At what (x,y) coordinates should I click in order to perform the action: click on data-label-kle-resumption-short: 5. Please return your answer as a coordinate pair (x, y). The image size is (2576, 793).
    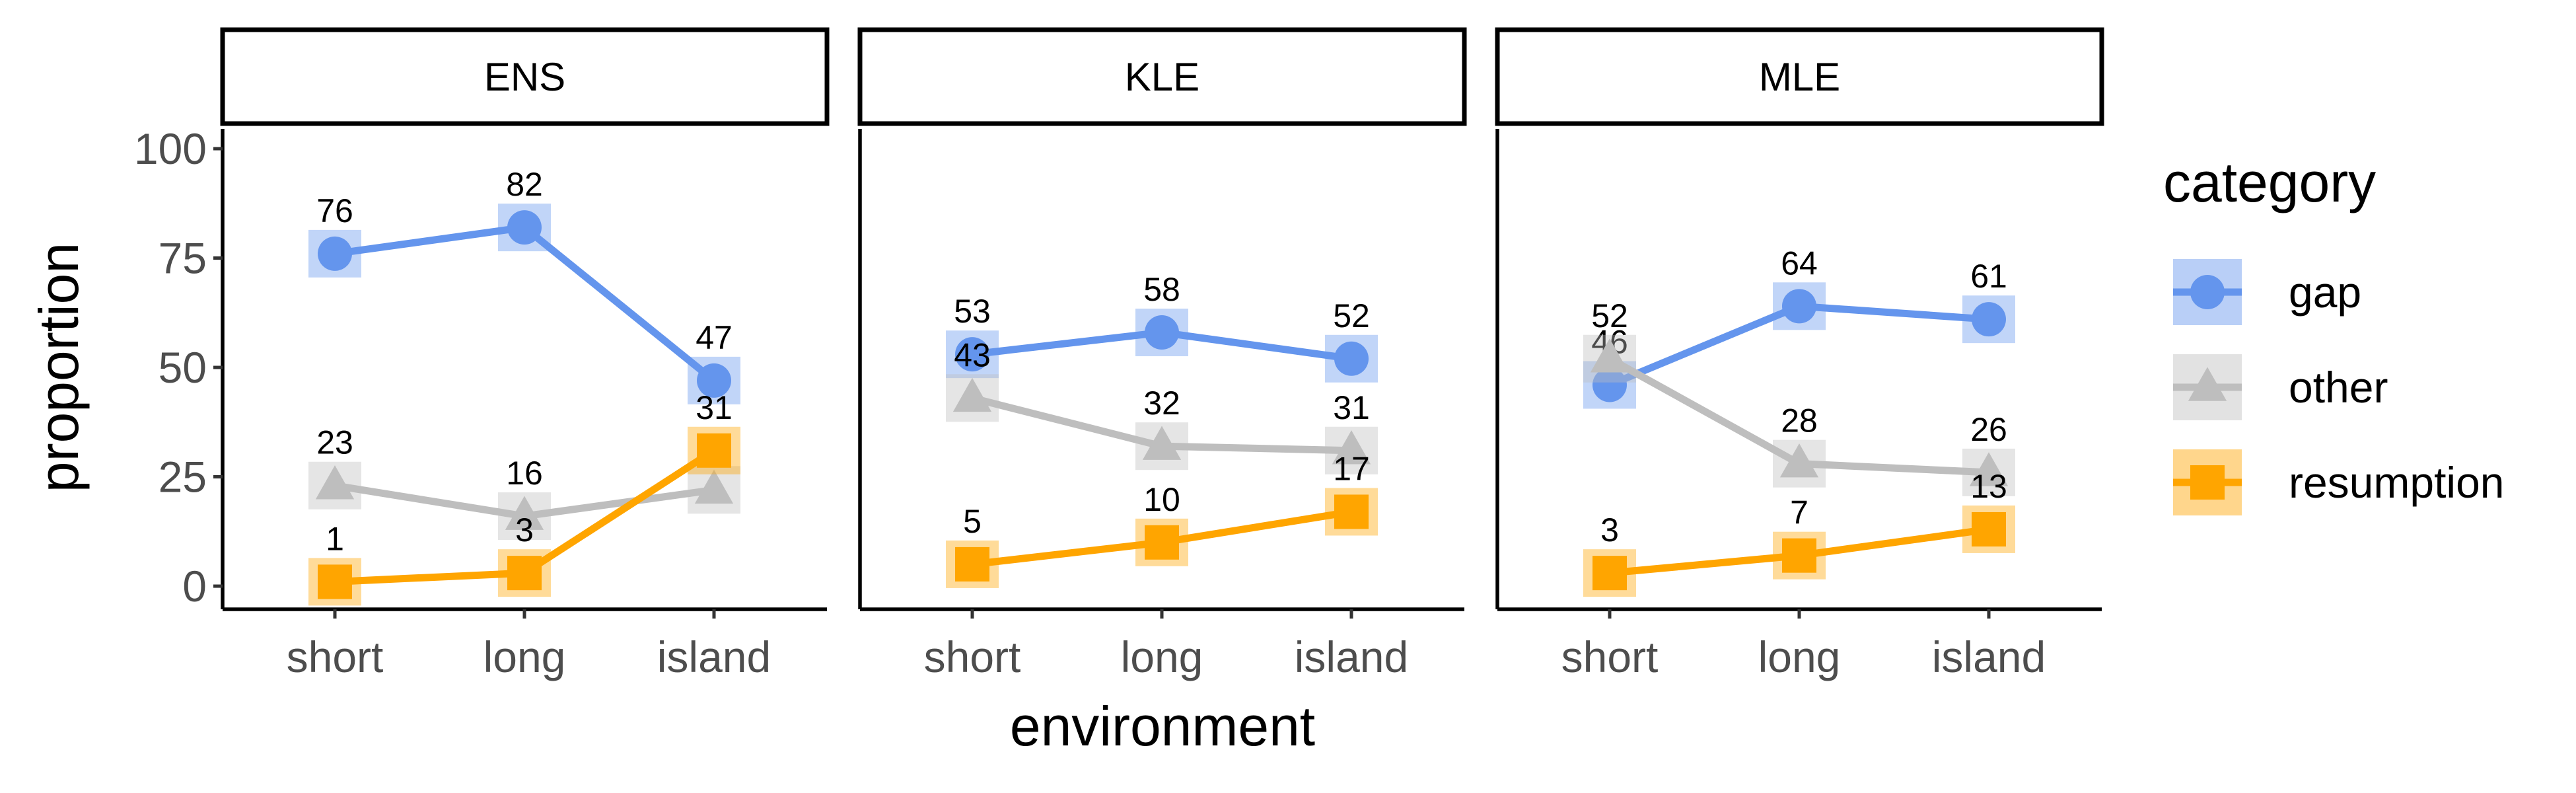
    Looking at the image, I should click on (973, 522).